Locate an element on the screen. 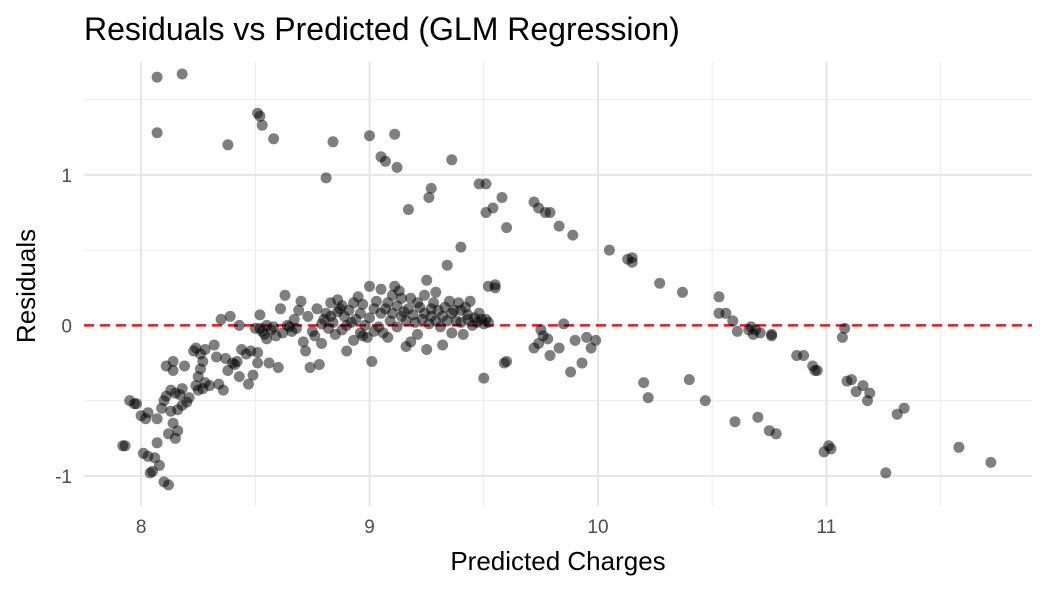 The height and width of the screenshot is (590, 1048). y-tick-label: -1 is located at coordinates (63, 477).